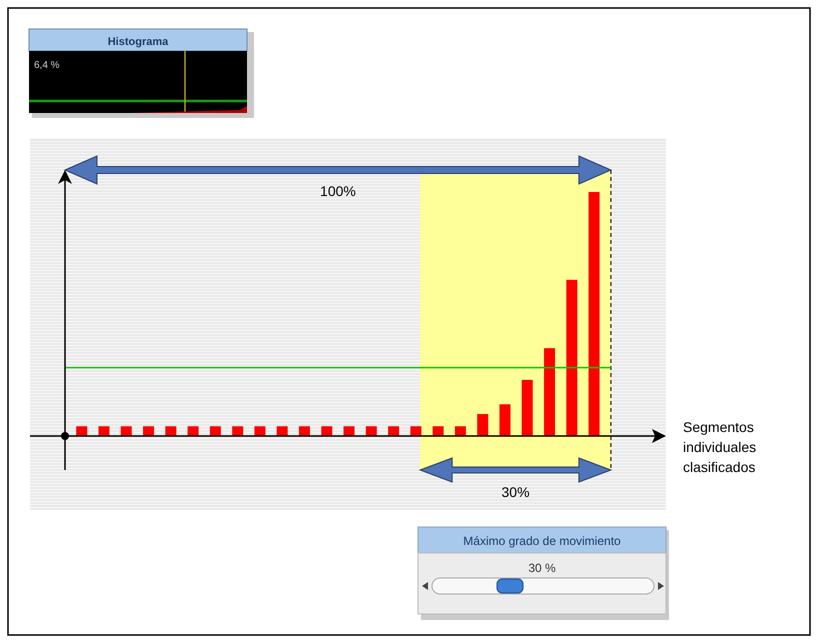 This screenshot has width=818, height=643. Describe the element at coordinates (719, 447) in the screenshot. I see `text: Segmentos individuales clasificados` at that location.